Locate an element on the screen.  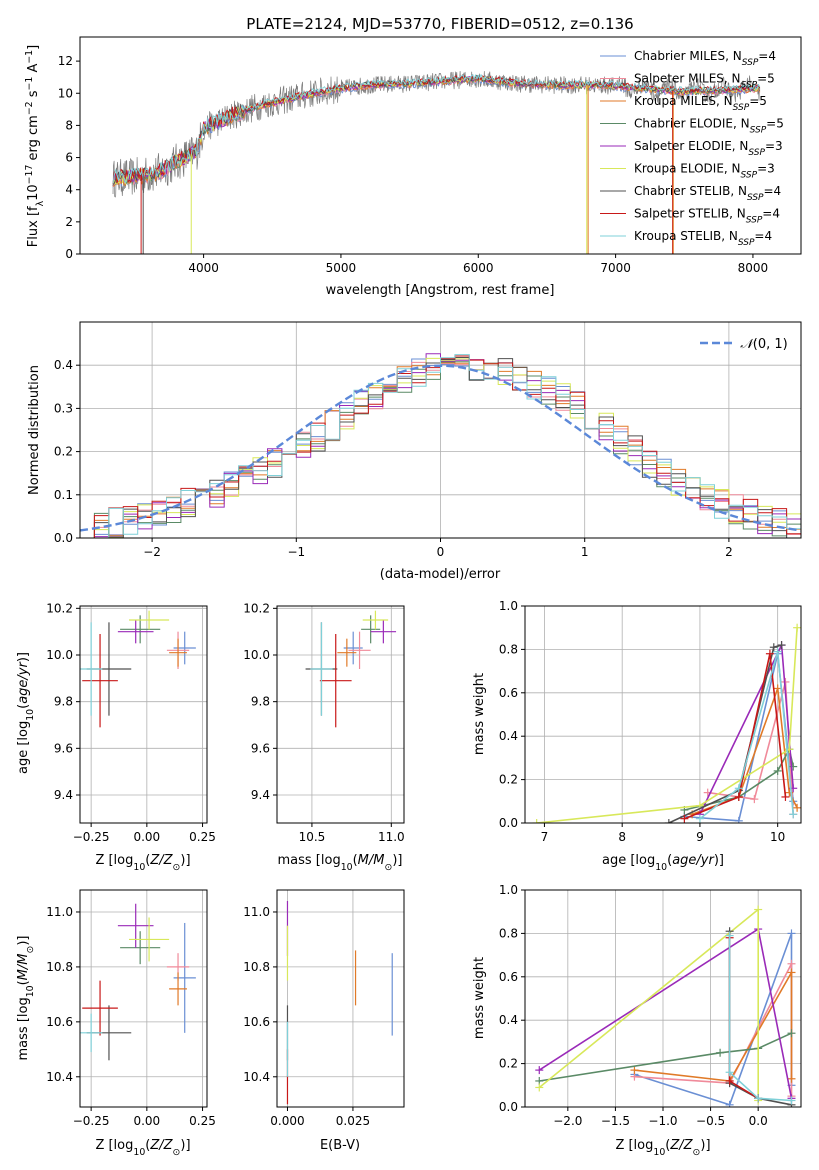
weight_vs_age-plot is located at coordinates (666, 723).